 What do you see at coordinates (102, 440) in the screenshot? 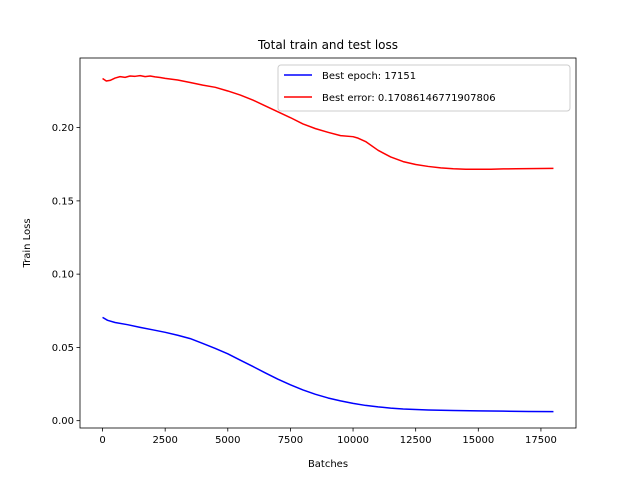
I see `x-tick-label: 0` at bounding box center [102, 440].